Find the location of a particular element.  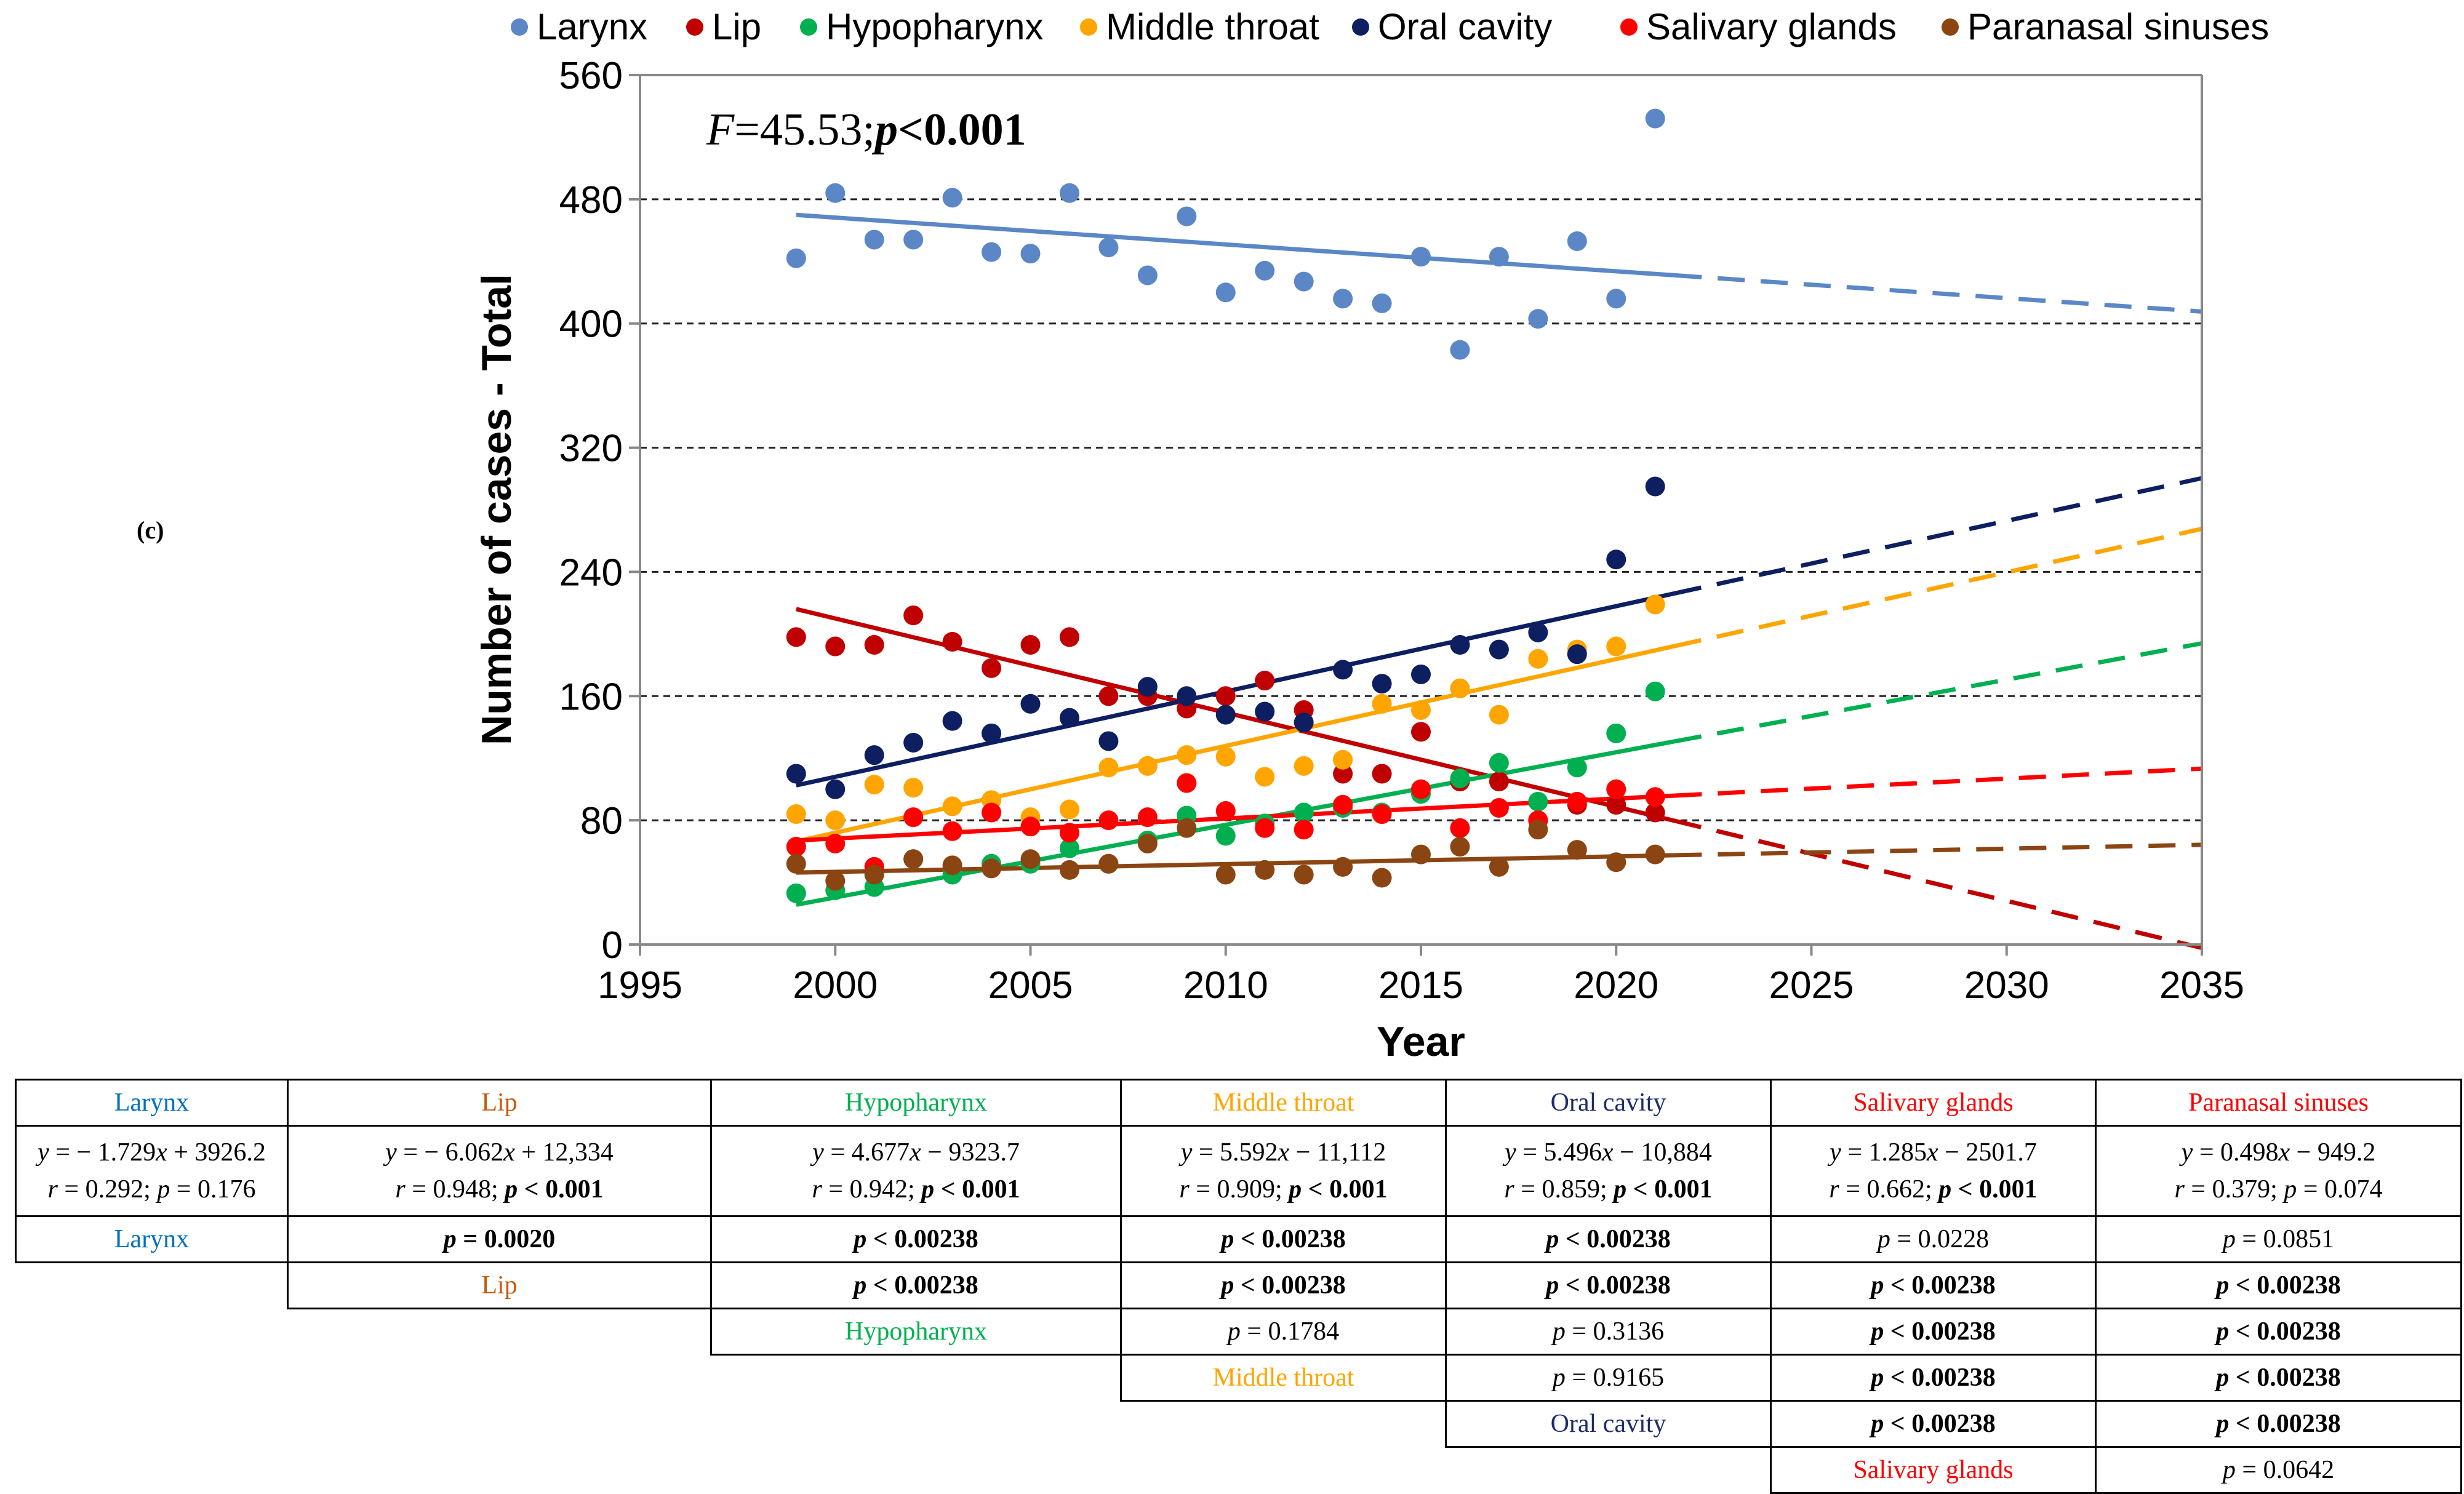

f-test-annotation: F=45.53;p<0.001 is located at coordinates (866, 130).